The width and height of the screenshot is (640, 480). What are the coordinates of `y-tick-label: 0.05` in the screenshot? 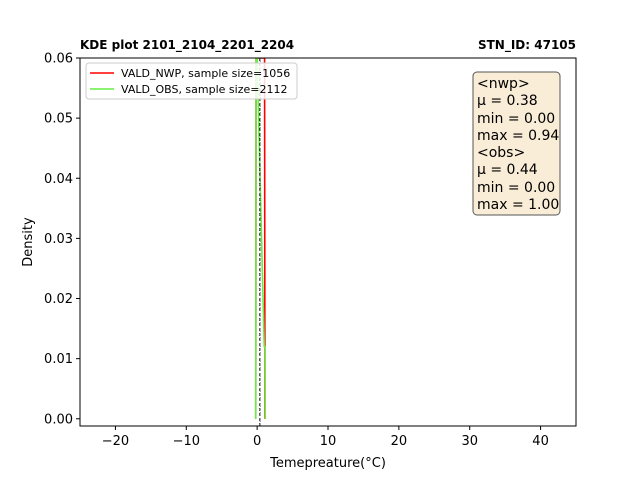 It's located at (58, 119).